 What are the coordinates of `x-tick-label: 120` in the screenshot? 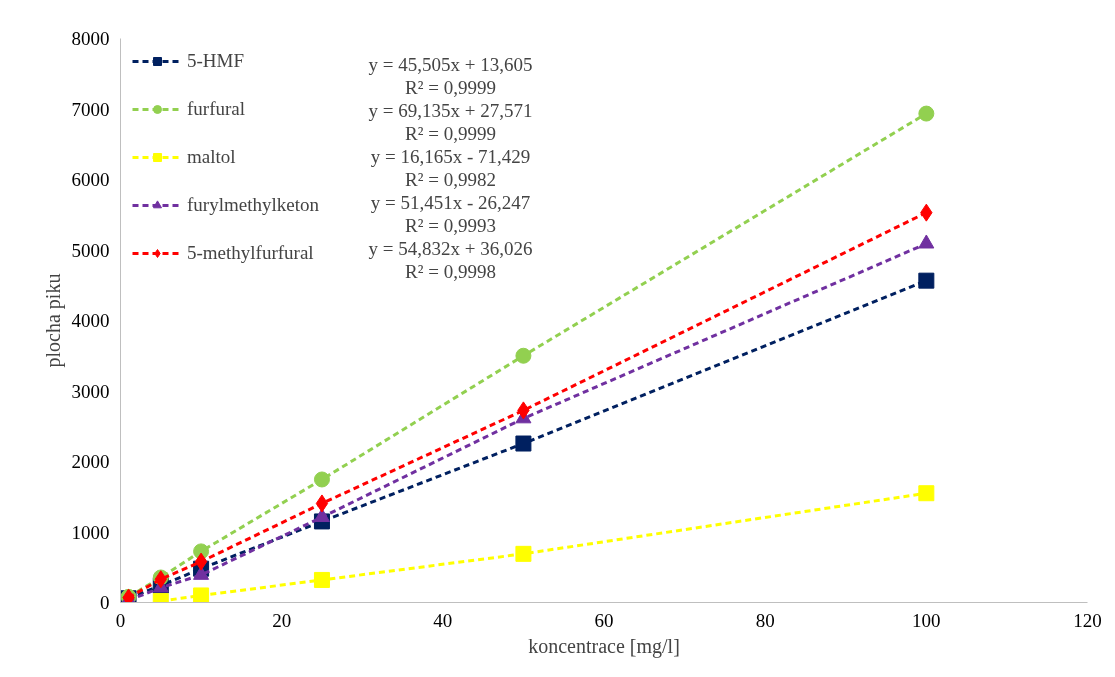 It's located at (1087, 620).